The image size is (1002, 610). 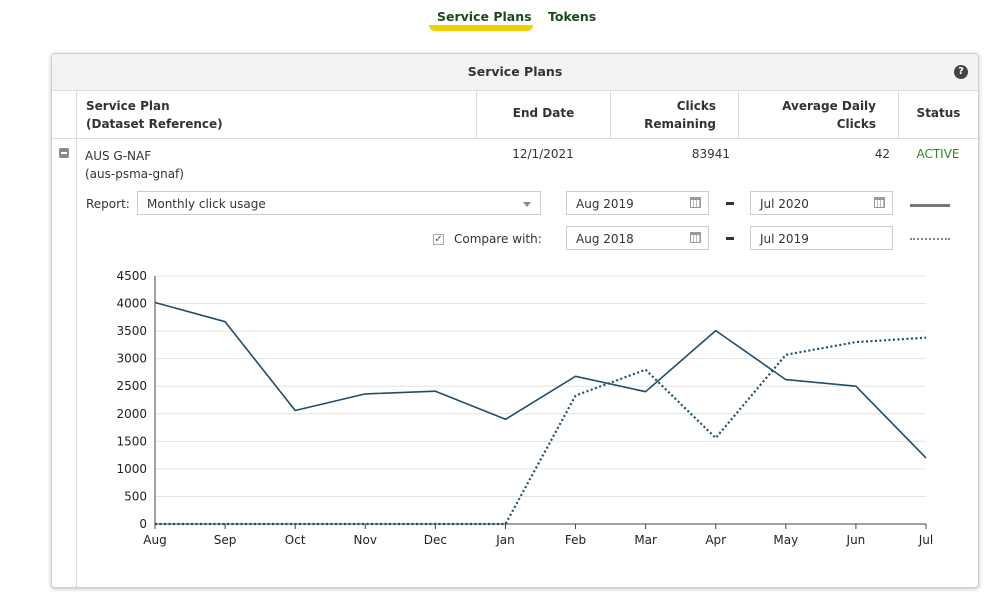 What do you see at coordinates (128, 106) in the screenshot?
I see `column-header-line: Service Plan` at bounding box center [128, 106].